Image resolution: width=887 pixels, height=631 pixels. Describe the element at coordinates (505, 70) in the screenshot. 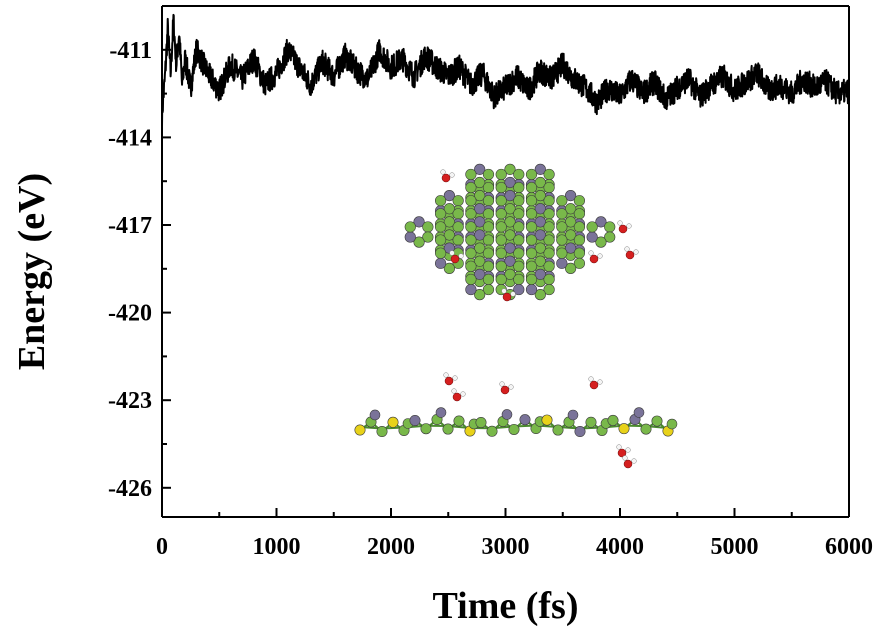

I see `series-layer` at that location.